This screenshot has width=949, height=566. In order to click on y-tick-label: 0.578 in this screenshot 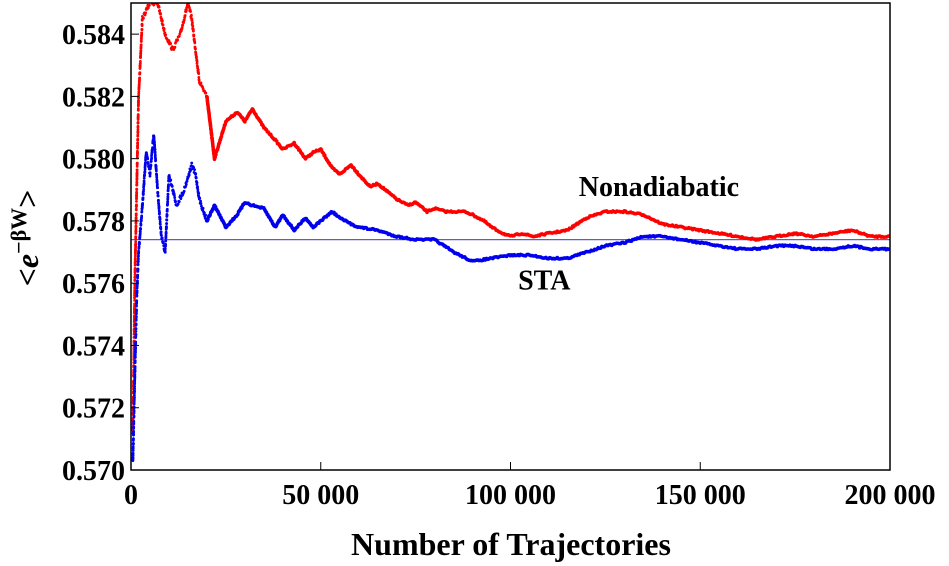, I will do `click(93, 222)`.